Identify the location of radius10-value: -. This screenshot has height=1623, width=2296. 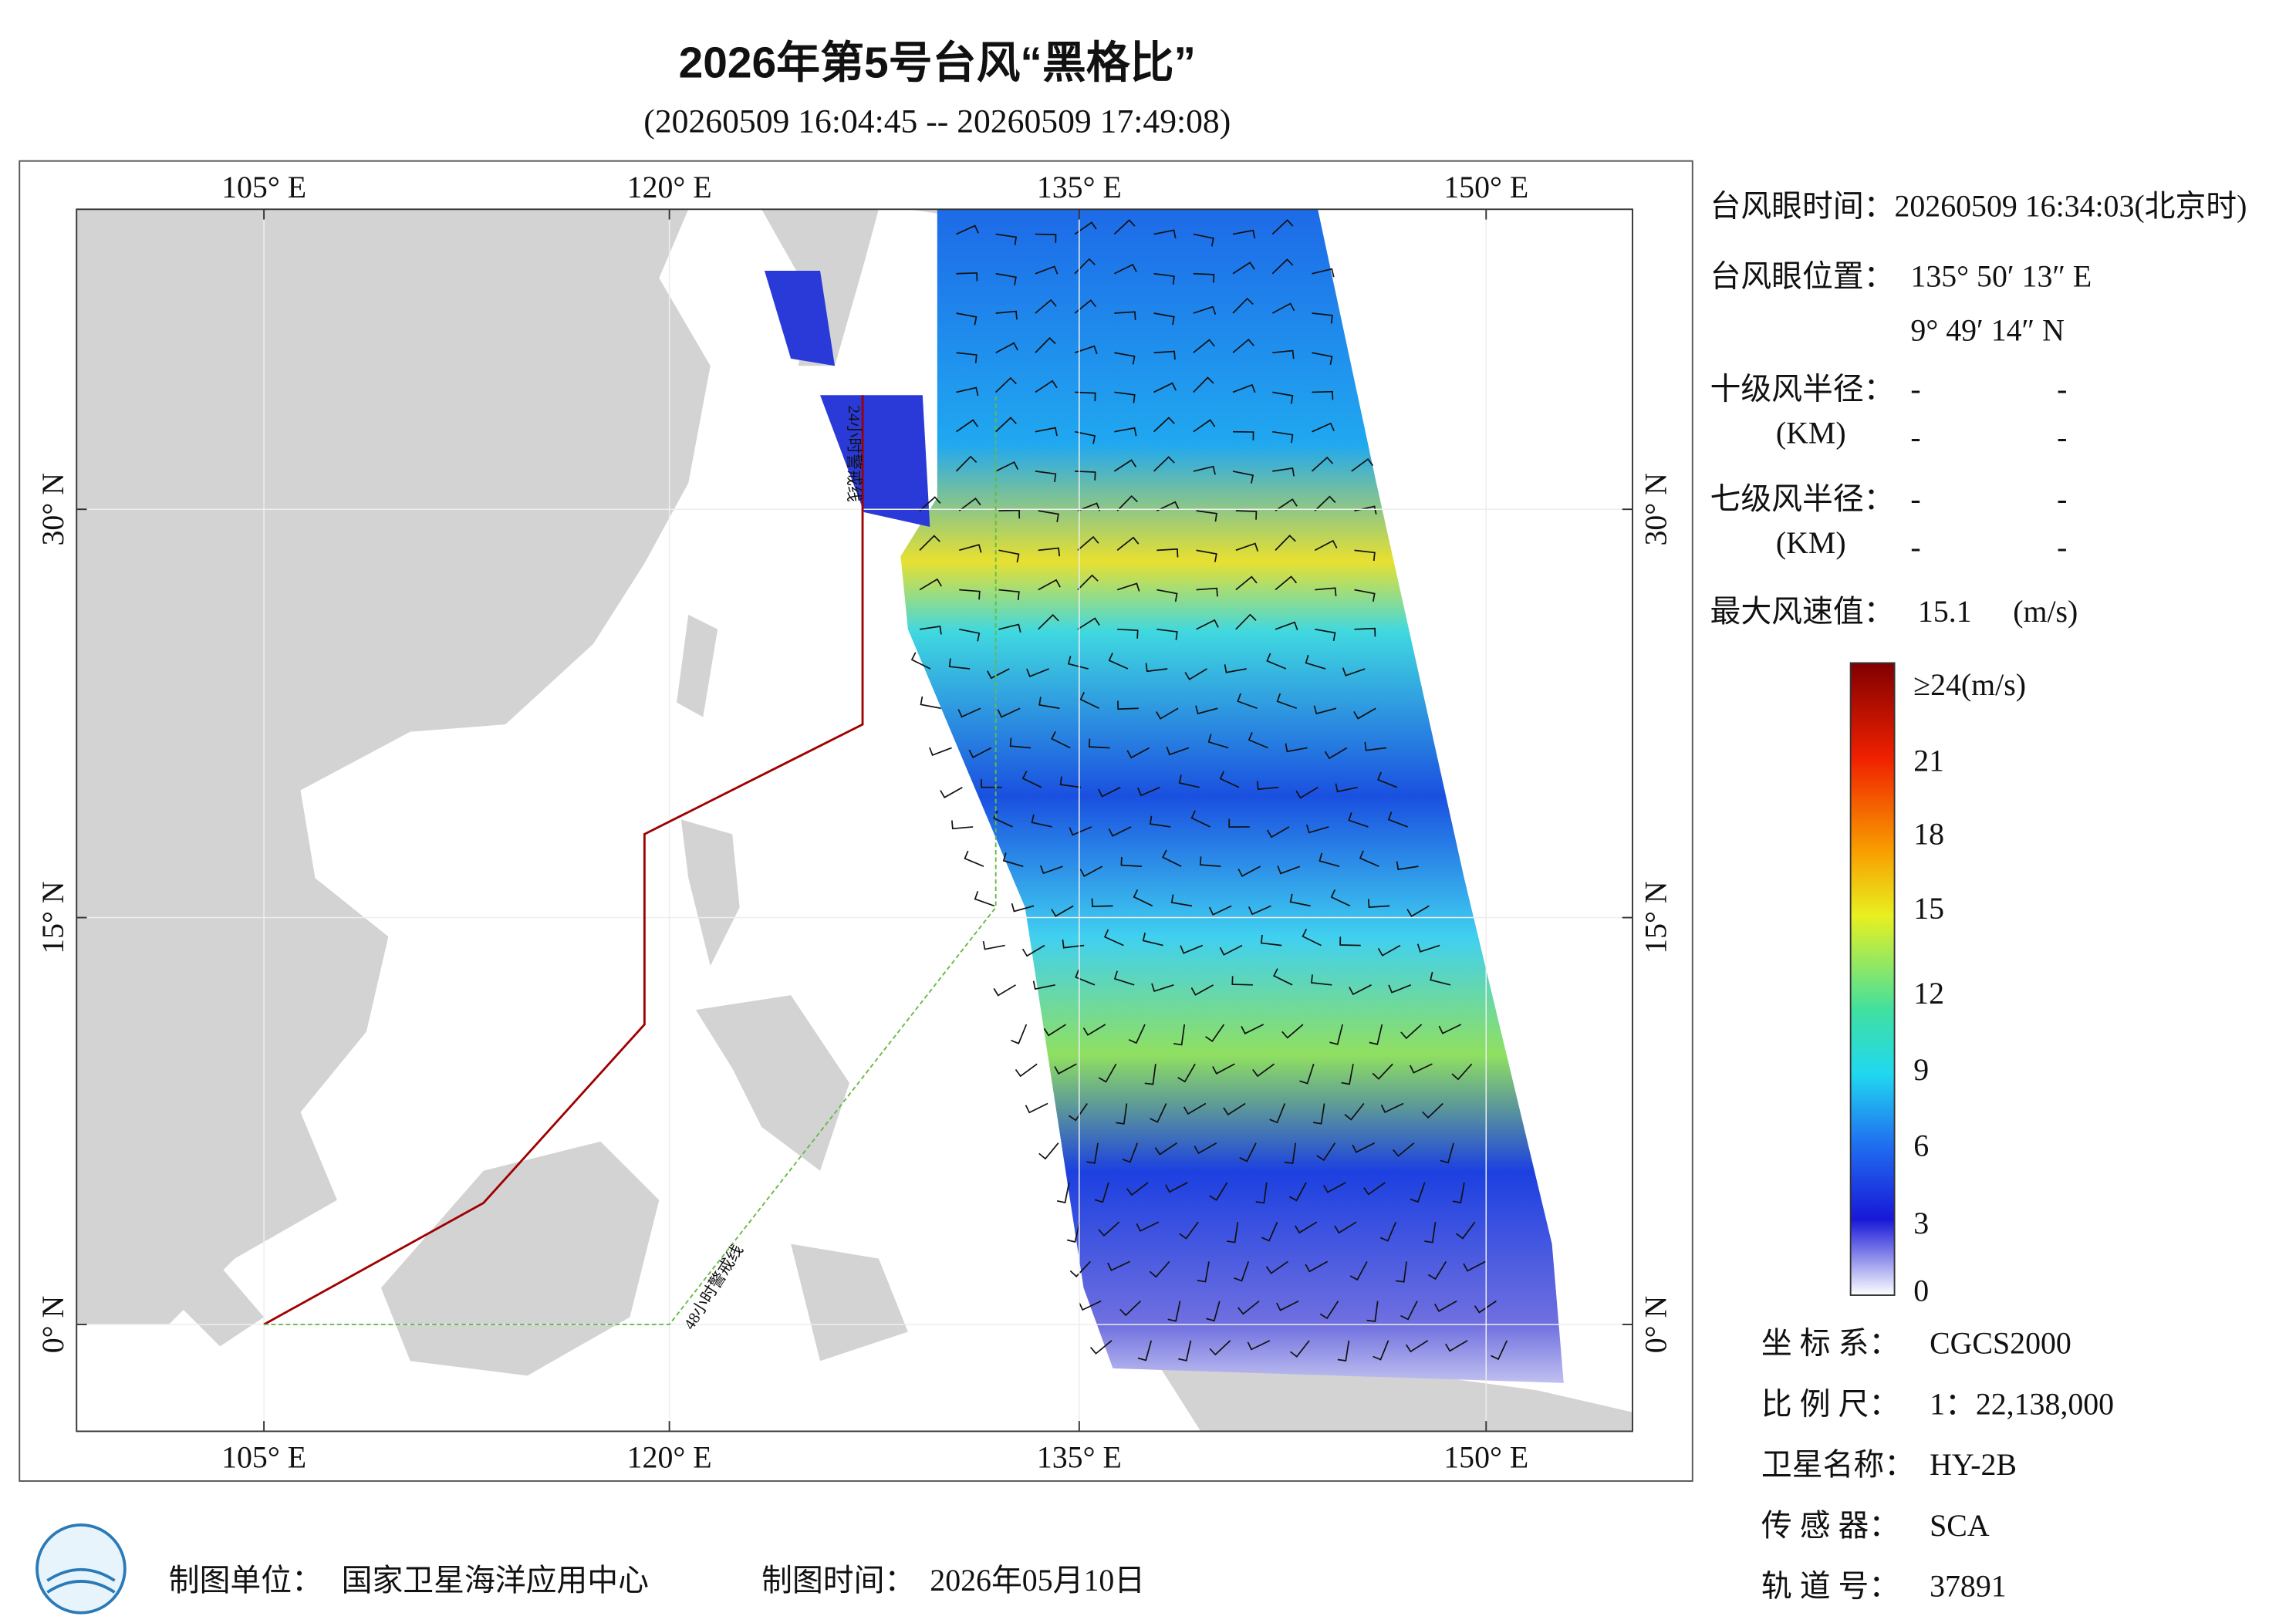
(1915, 389).